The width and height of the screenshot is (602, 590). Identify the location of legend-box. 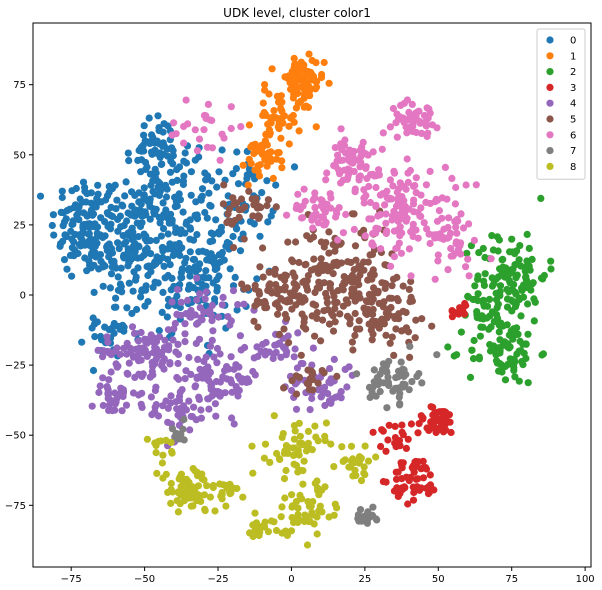
(561, 104).